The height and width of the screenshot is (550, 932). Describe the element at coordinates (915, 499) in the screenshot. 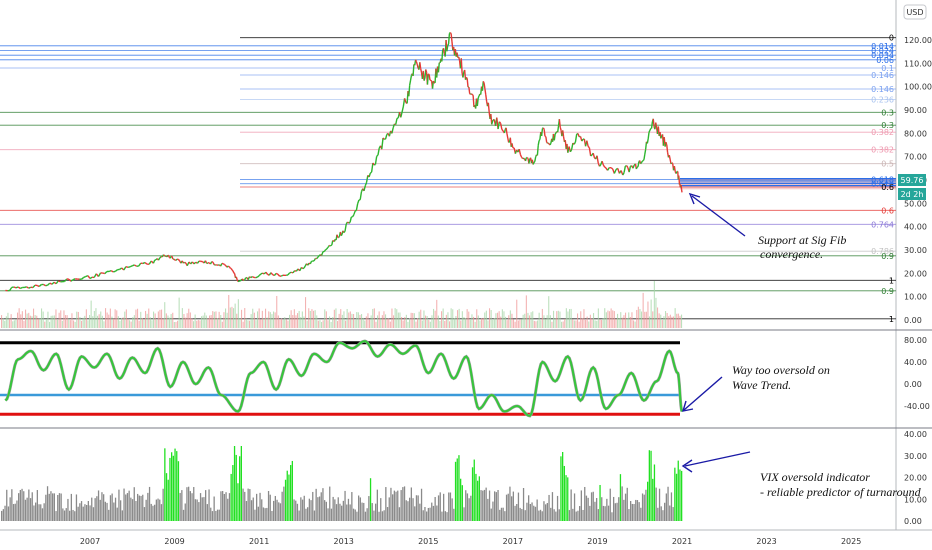

I see `vix-tick-label: 10.00` at that location.